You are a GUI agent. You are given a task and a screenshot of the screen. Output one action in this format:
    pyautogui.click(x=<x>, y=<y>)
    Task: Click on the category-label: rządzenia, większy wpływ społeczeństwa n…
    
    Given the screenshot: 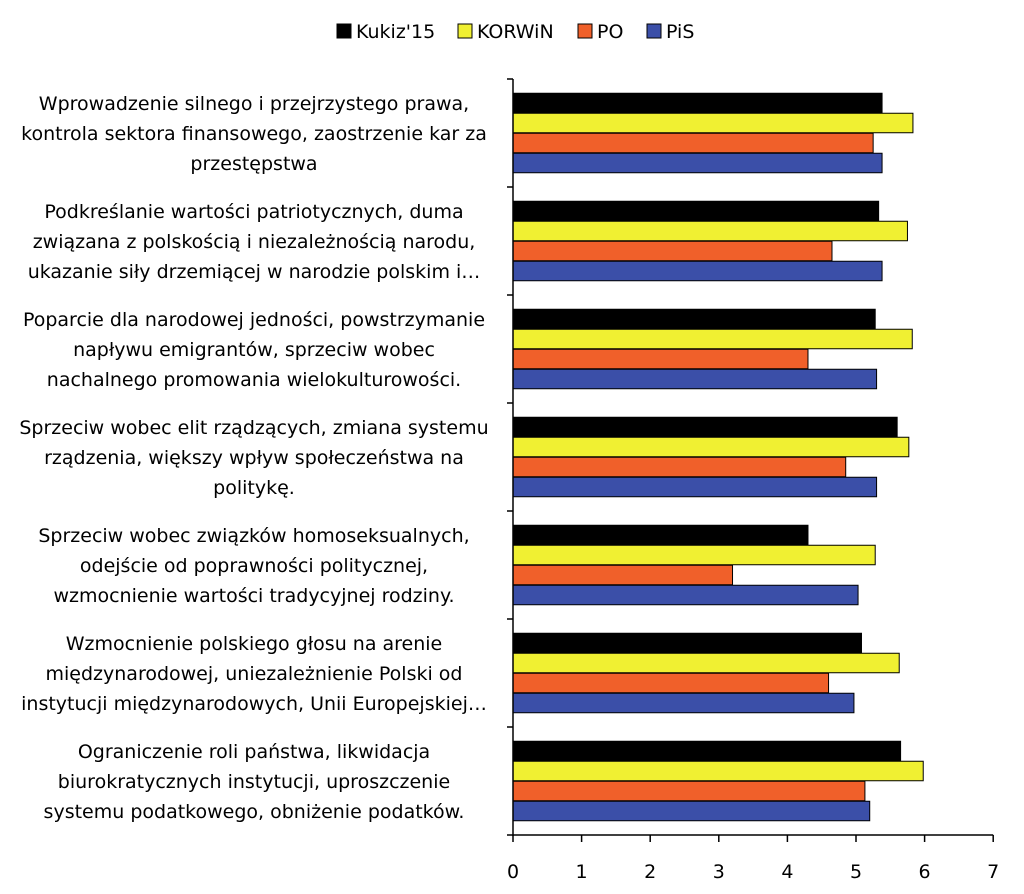 What is the action you would take?
    pyautogui.click(x=254, y=458)
    